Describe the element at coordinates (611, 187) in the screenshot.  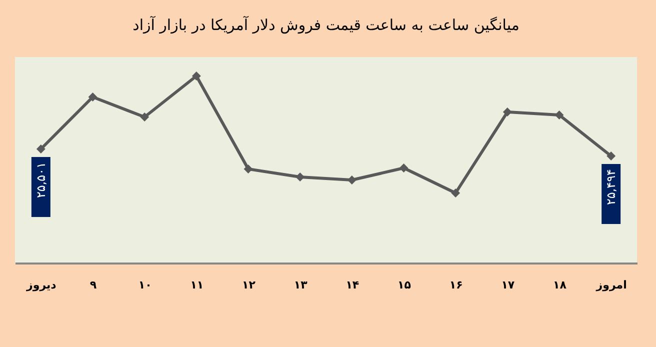
I see `data-label: ۲۵,۴۹۴` at that location.